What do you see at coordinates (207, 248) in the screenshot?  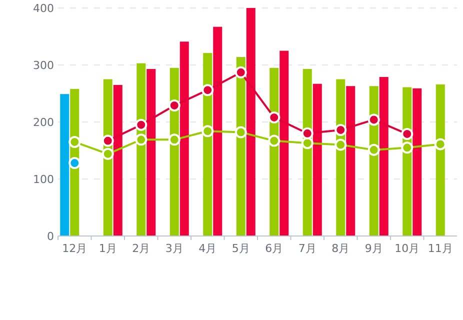 I see `x-tick-label: 4月` at bounding box center [207, 248].